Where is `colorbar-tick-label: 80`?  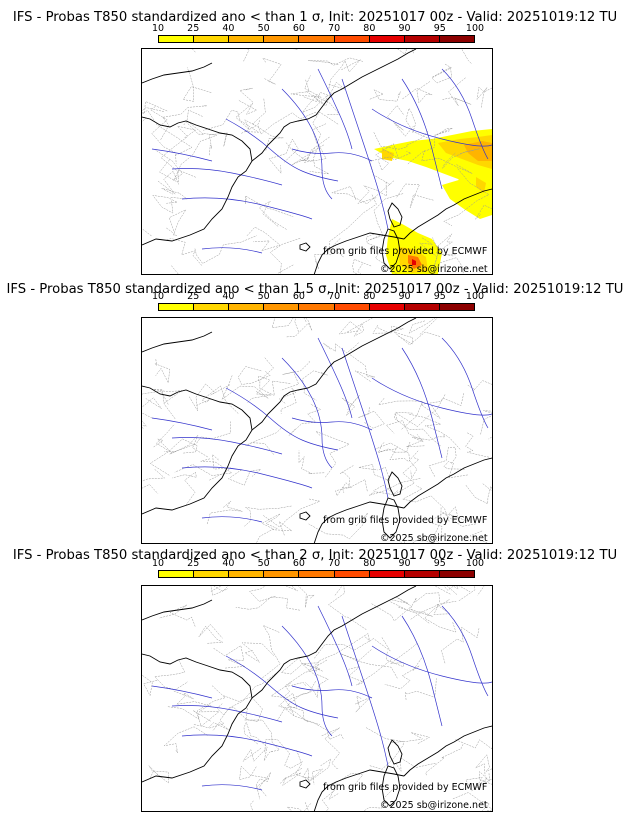
colorbar-tick-label: 80 is located at coordinates (369, 28).